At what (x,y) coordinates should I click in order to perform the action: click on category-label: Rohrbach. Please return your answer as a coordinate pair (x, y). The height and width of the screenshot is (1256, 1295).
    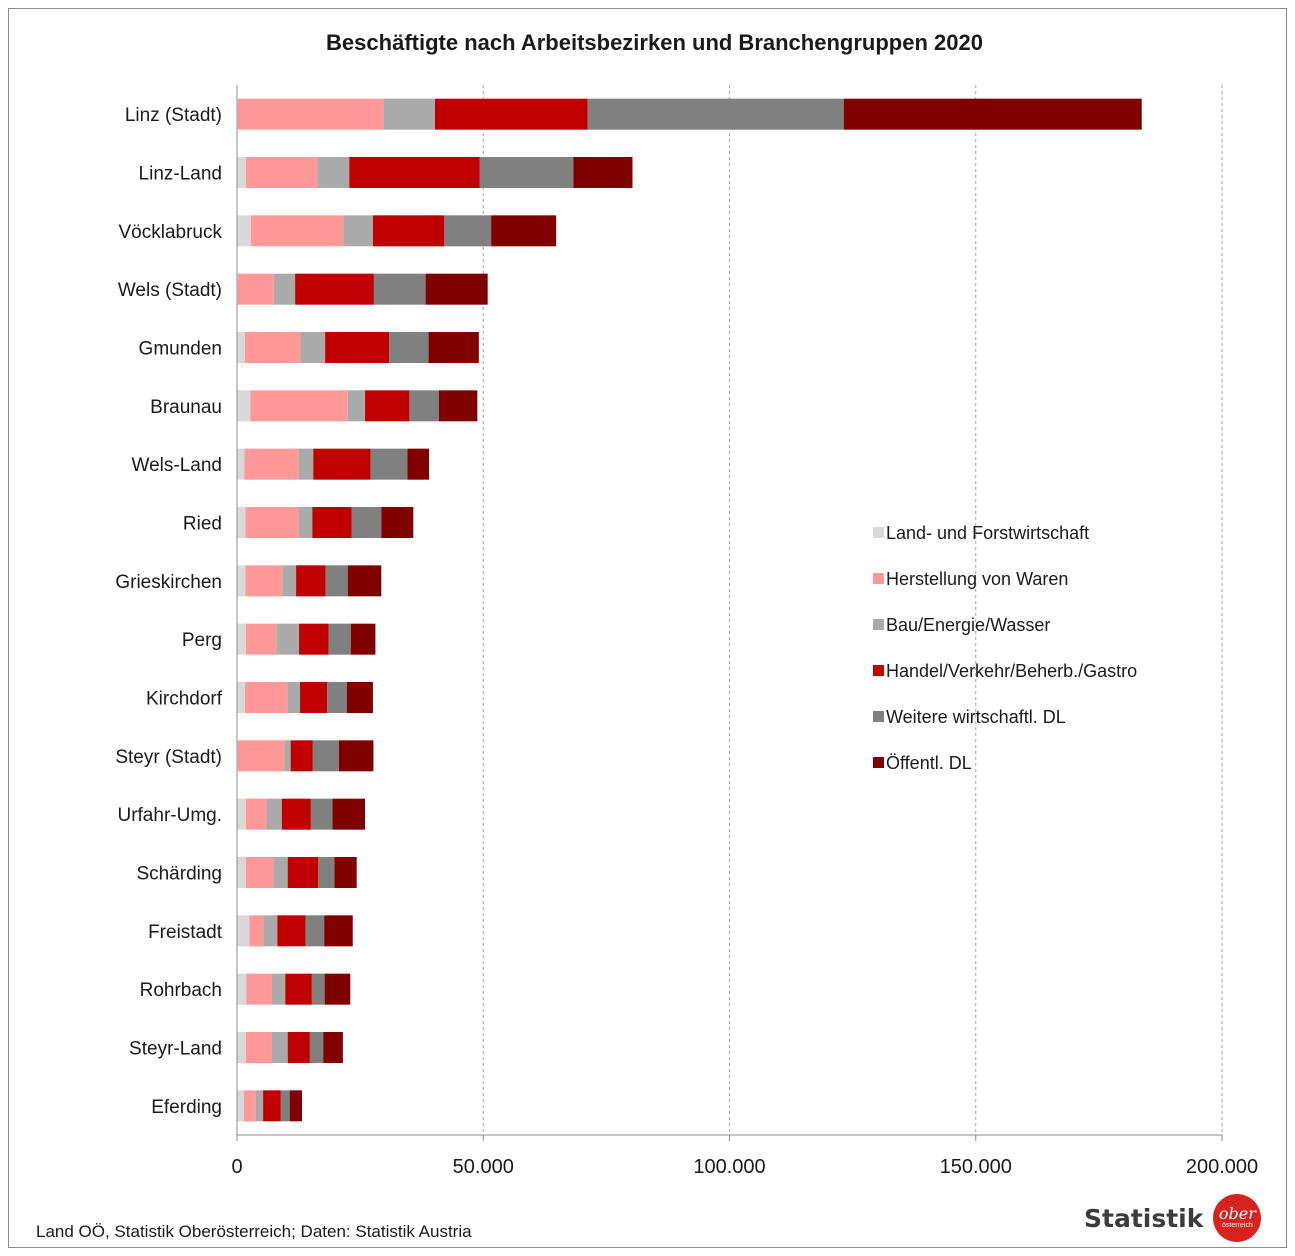
    Looking at the image, I should click on (181, 990).